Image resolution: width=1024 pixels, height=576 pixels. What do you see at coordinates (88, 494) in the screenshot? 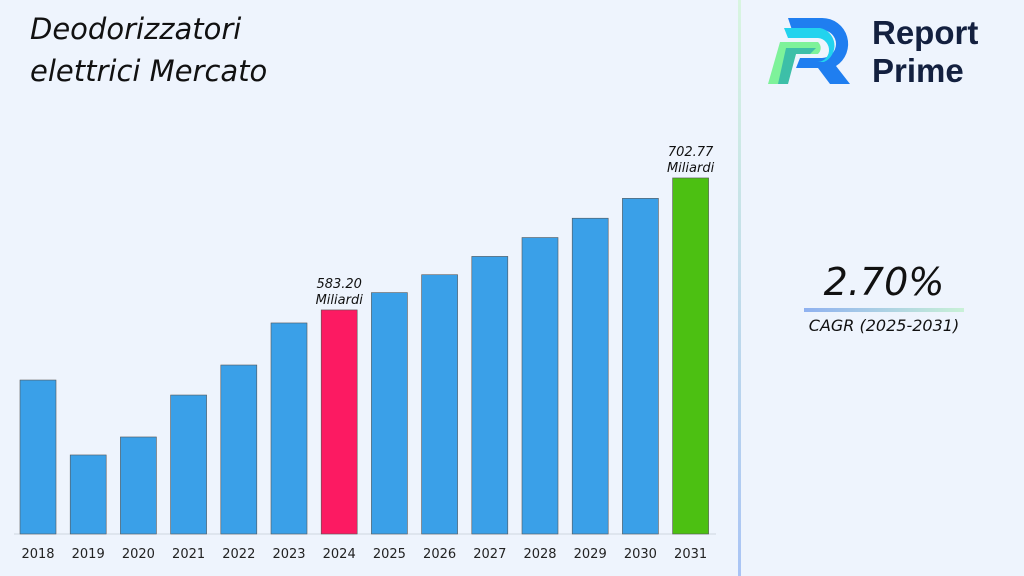
I see `bar-2019` at bounding box center [88, 494].